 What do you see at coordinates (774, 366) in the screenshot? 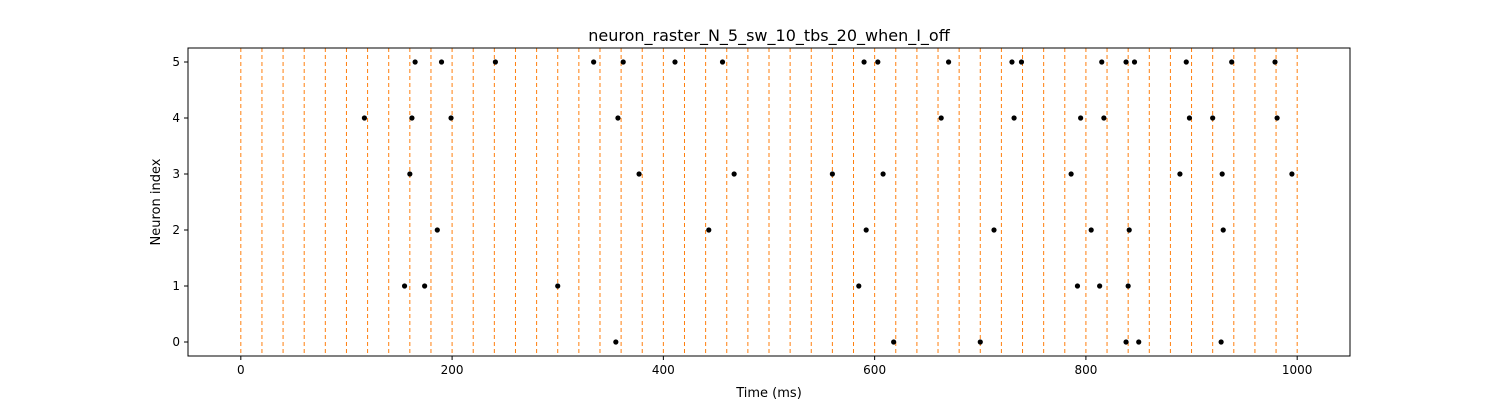
I see `x-axis-ticks: 0 200 400 600 800 1000` at bounding box center [774, 366].